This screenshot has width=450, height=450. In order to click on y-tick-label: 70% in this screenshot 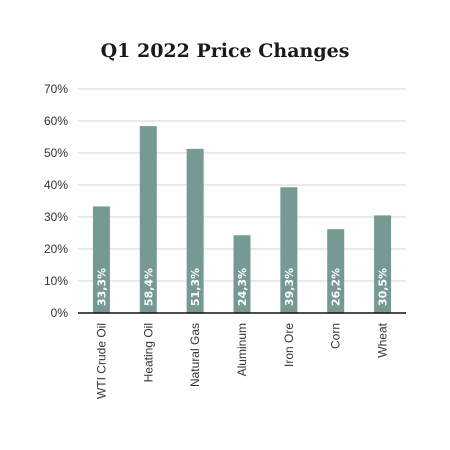, I will do `click(56, 89)`.